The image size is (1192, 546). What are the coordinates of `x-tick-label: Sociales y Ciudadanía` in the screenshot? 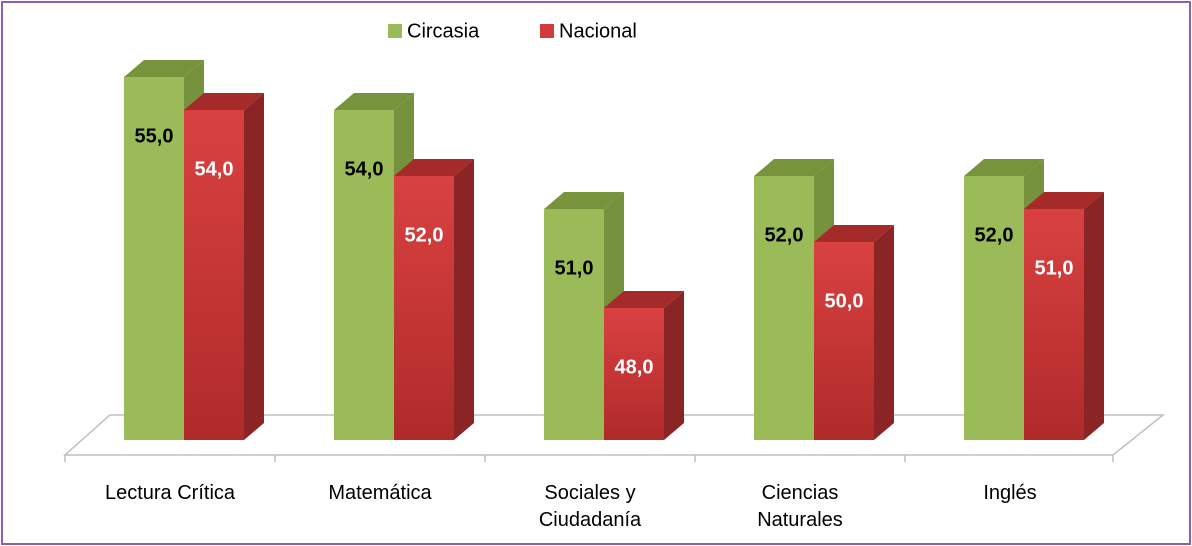 It's located at (590, 506).